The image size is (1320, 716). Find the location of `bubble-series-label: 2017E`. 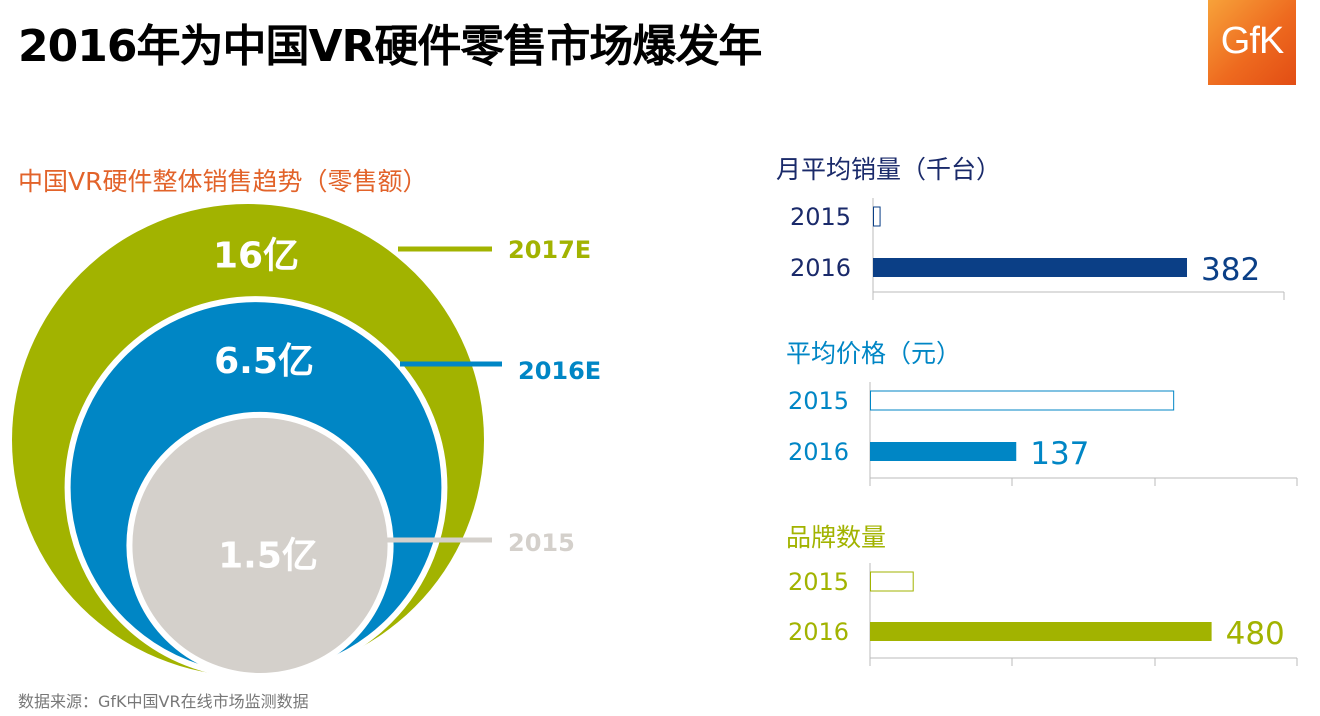

bubble-series-label: 2017E is located at coordinates (549, 250).